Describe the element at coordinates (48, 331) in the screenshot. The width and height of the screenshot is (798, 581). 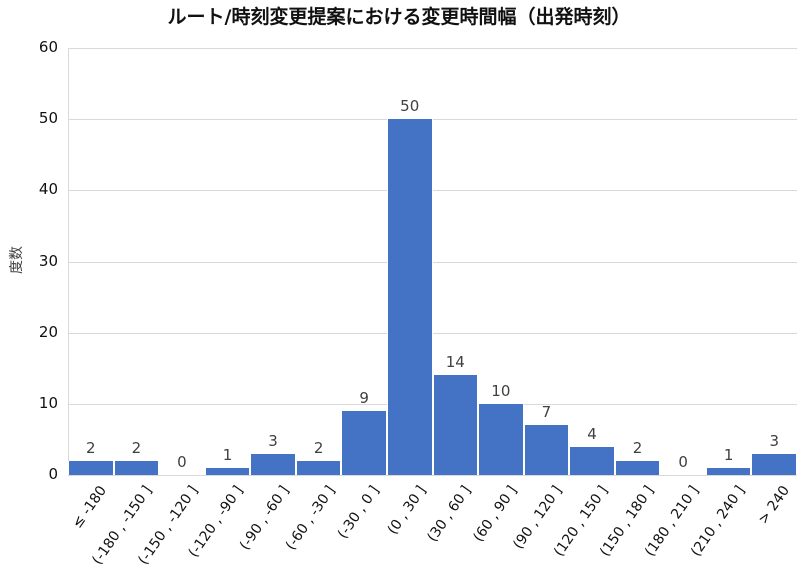
I see `y-tick-label: 20` at that location.